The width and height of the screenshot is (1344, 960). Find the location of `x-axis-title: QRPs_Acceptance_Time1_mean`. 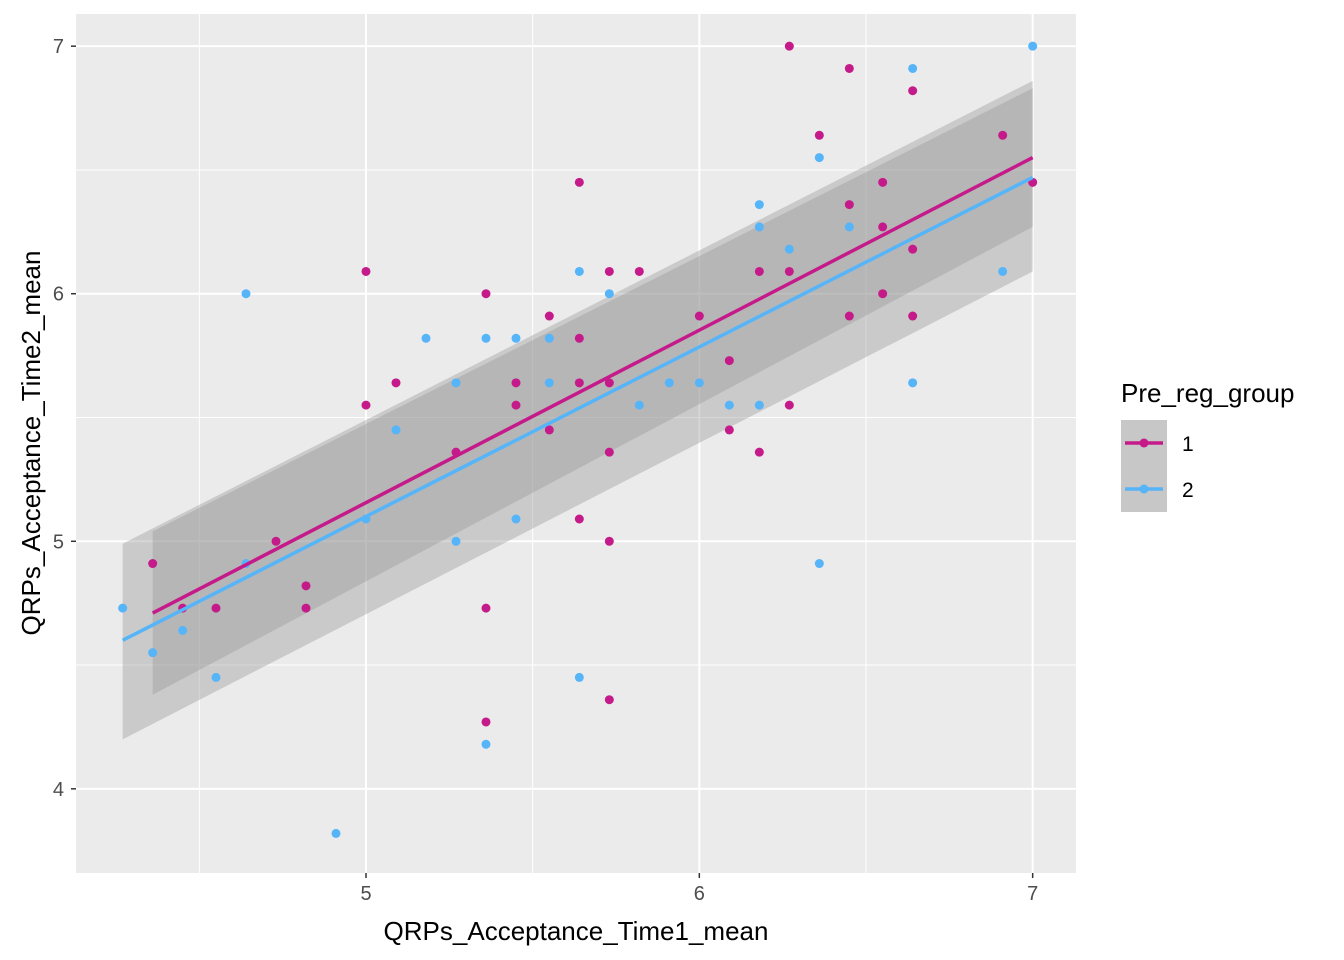

x-axis-title: QRPs_Acceptance_Time1_mean is located at coordinates (576, 931).